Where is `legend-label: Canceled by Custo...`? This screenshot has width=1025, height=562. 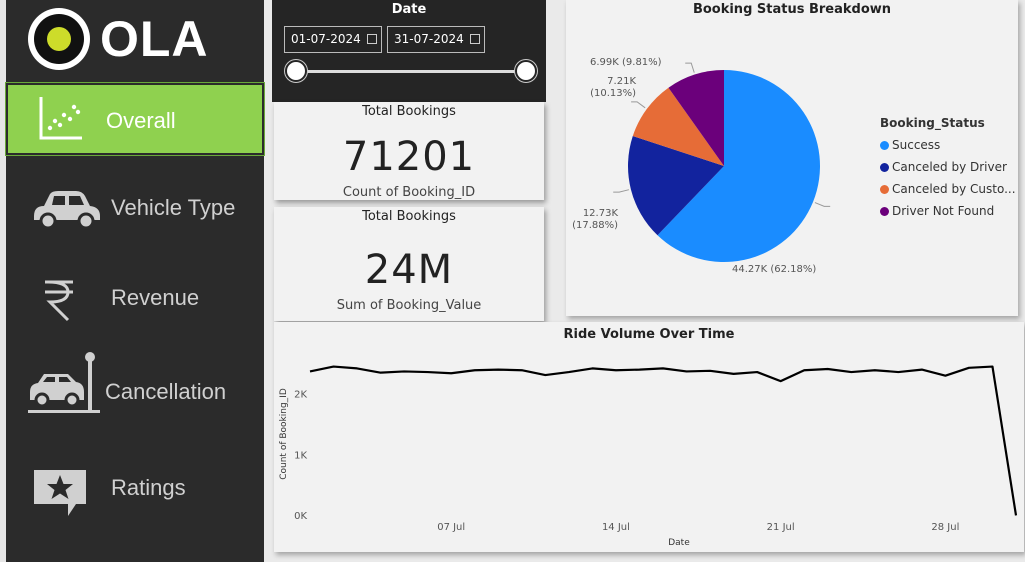 legend-label: Canceled by Custo... is located at coordinates (954, 189).